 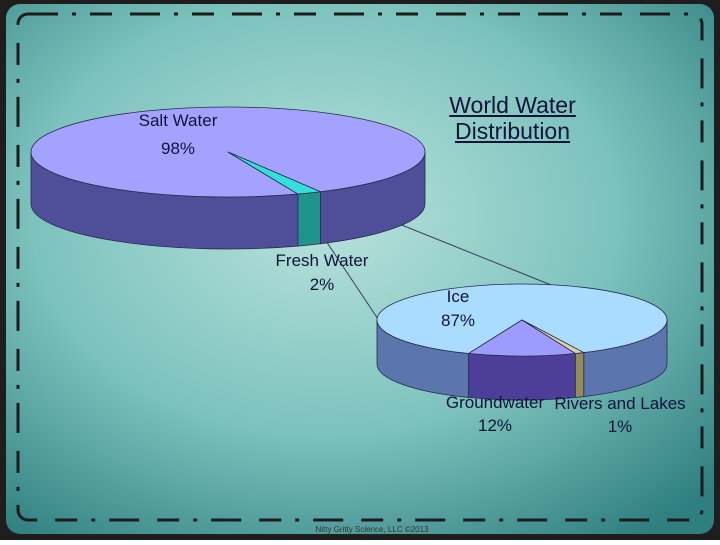 What do you see at coordinates (619, 403) in the screenshot?
I see `slice-label: Rivers and Lakes` at bounding box center [619, 403].